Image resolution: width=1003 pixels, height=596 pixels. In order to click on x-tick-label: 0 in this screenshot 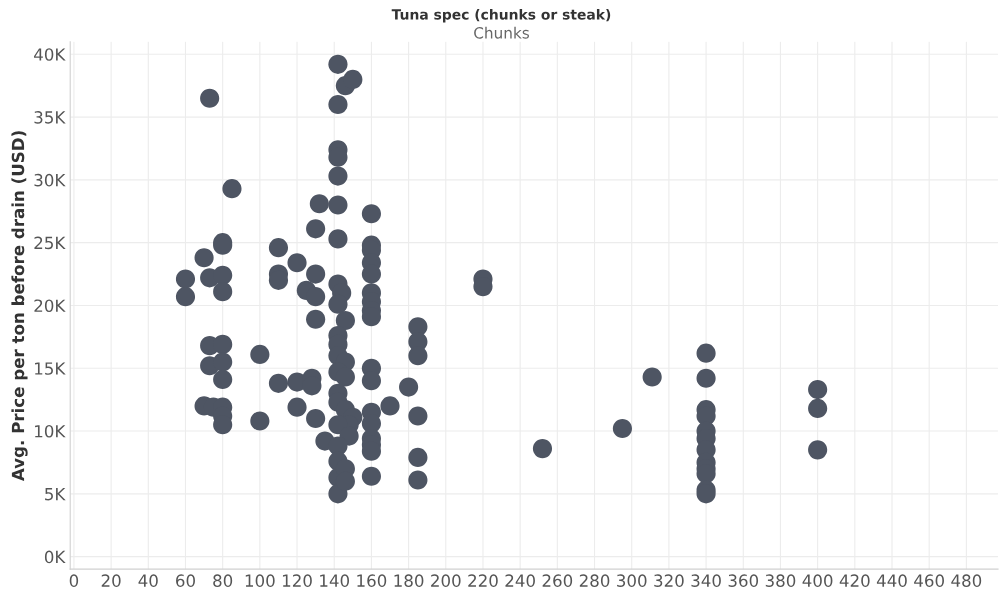, I will do `click(74, 580)`.